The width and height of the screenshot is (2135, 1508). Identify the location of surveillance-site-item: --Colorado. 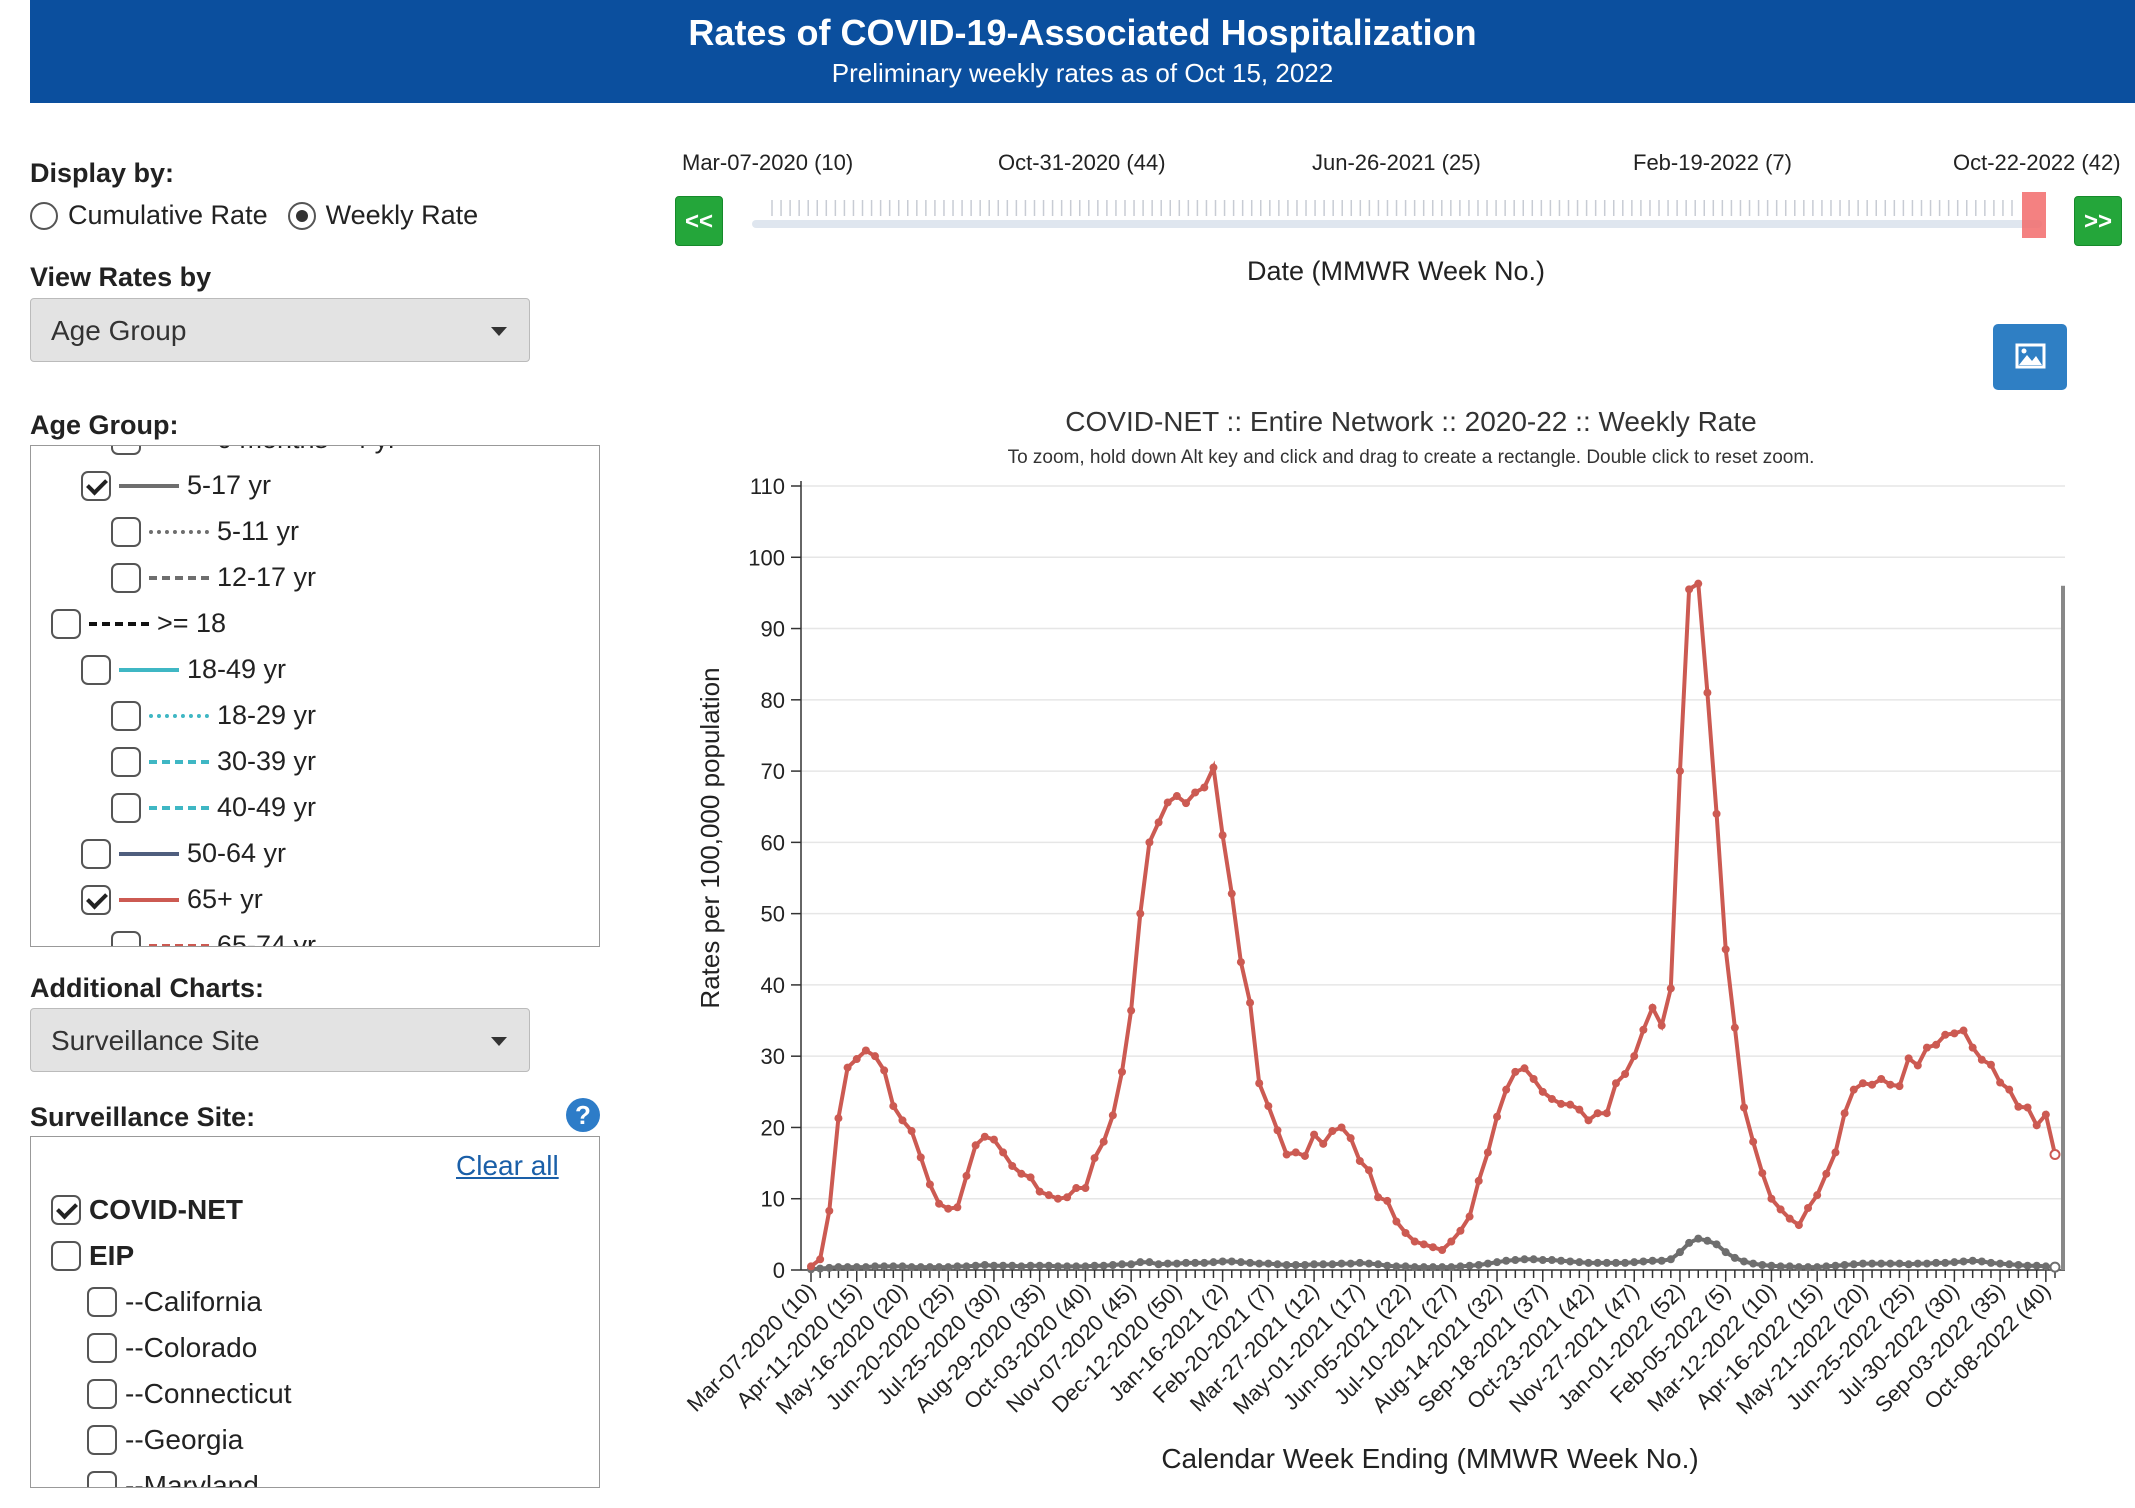
(172, 1348).